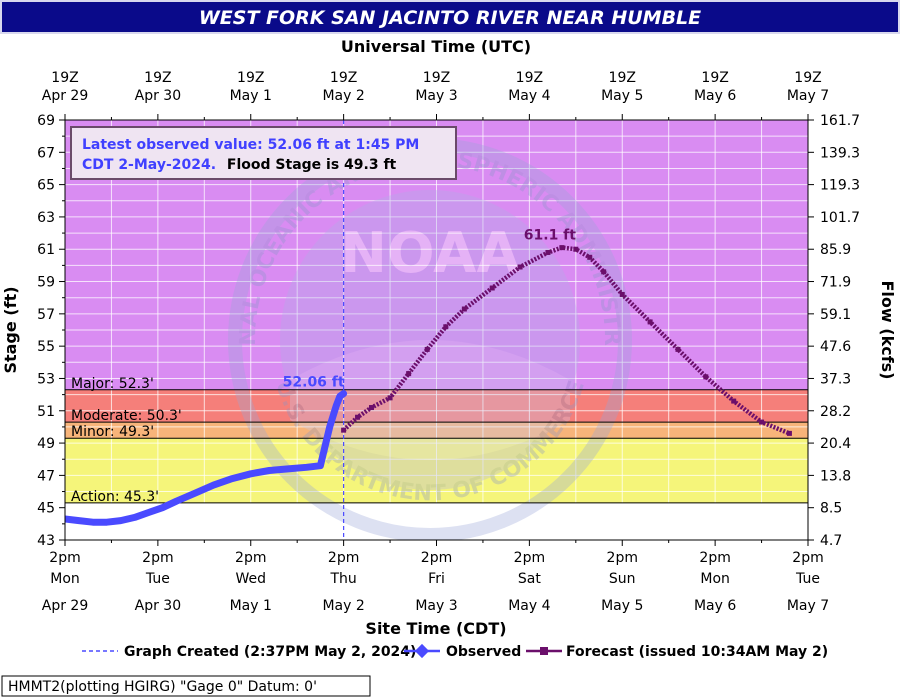 This screenshot has width=900, height=698. Describe the element at coordinates (835, 379) in the screenshot. I see `flow-tick-label: 37.3` at that location.